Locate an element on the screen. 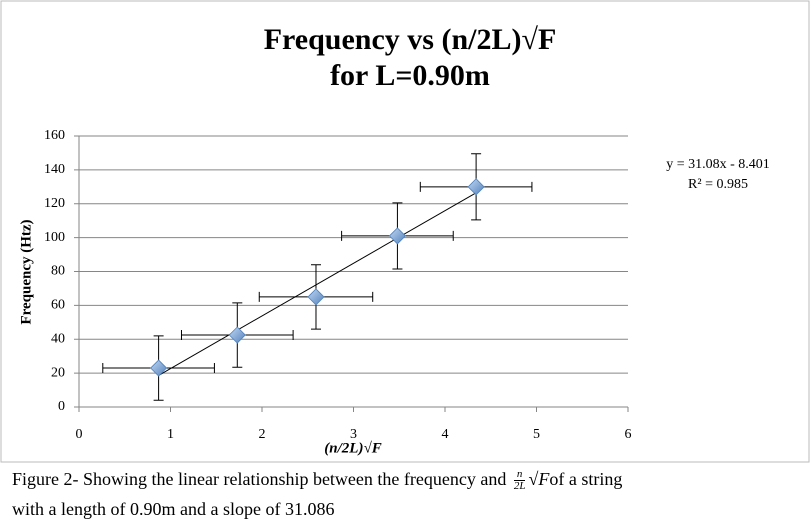  y-axis-label: Frequency (Htz) is located at coordinates (26, 271).